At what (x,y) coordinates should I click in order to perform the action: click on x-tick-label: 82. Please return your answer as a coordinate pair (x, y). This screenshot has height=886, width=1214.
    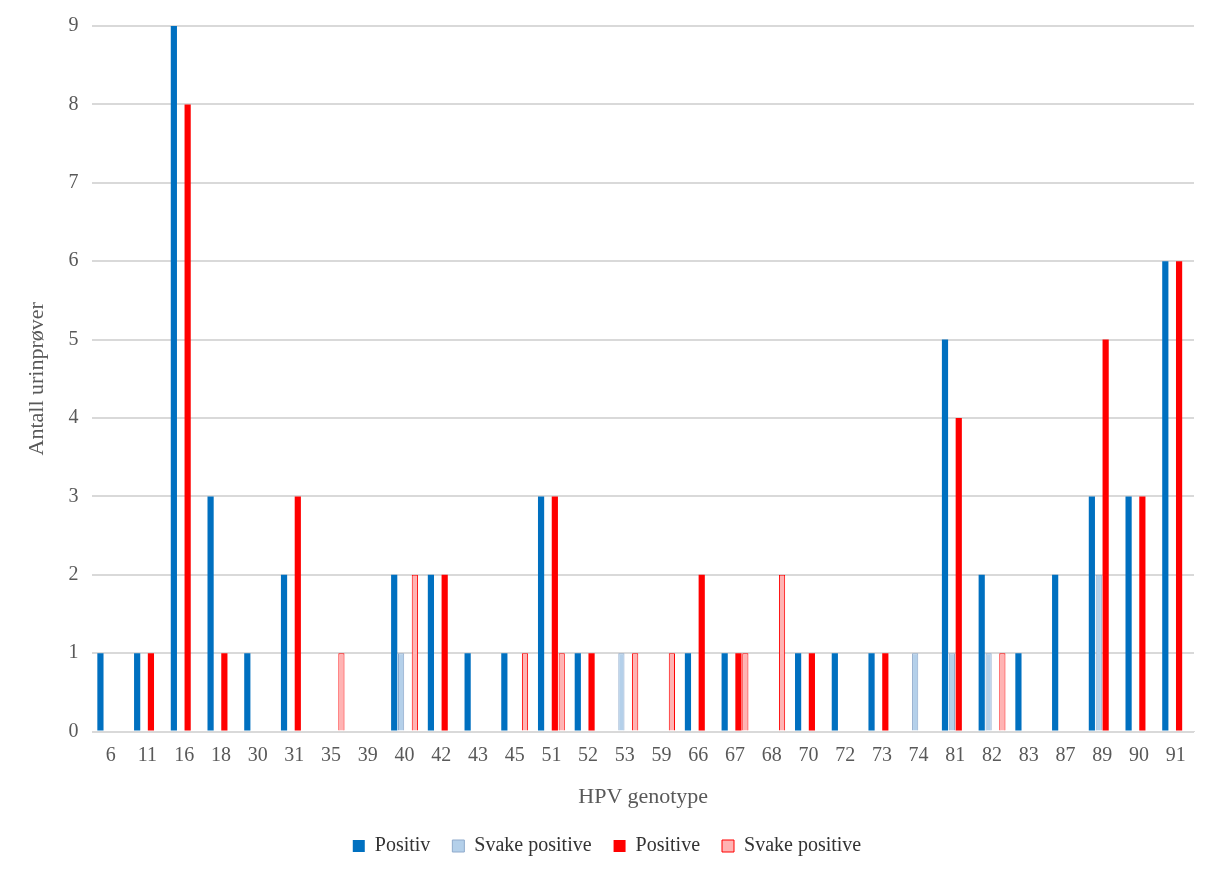
    Looking at the image, I should click on (992, 753).